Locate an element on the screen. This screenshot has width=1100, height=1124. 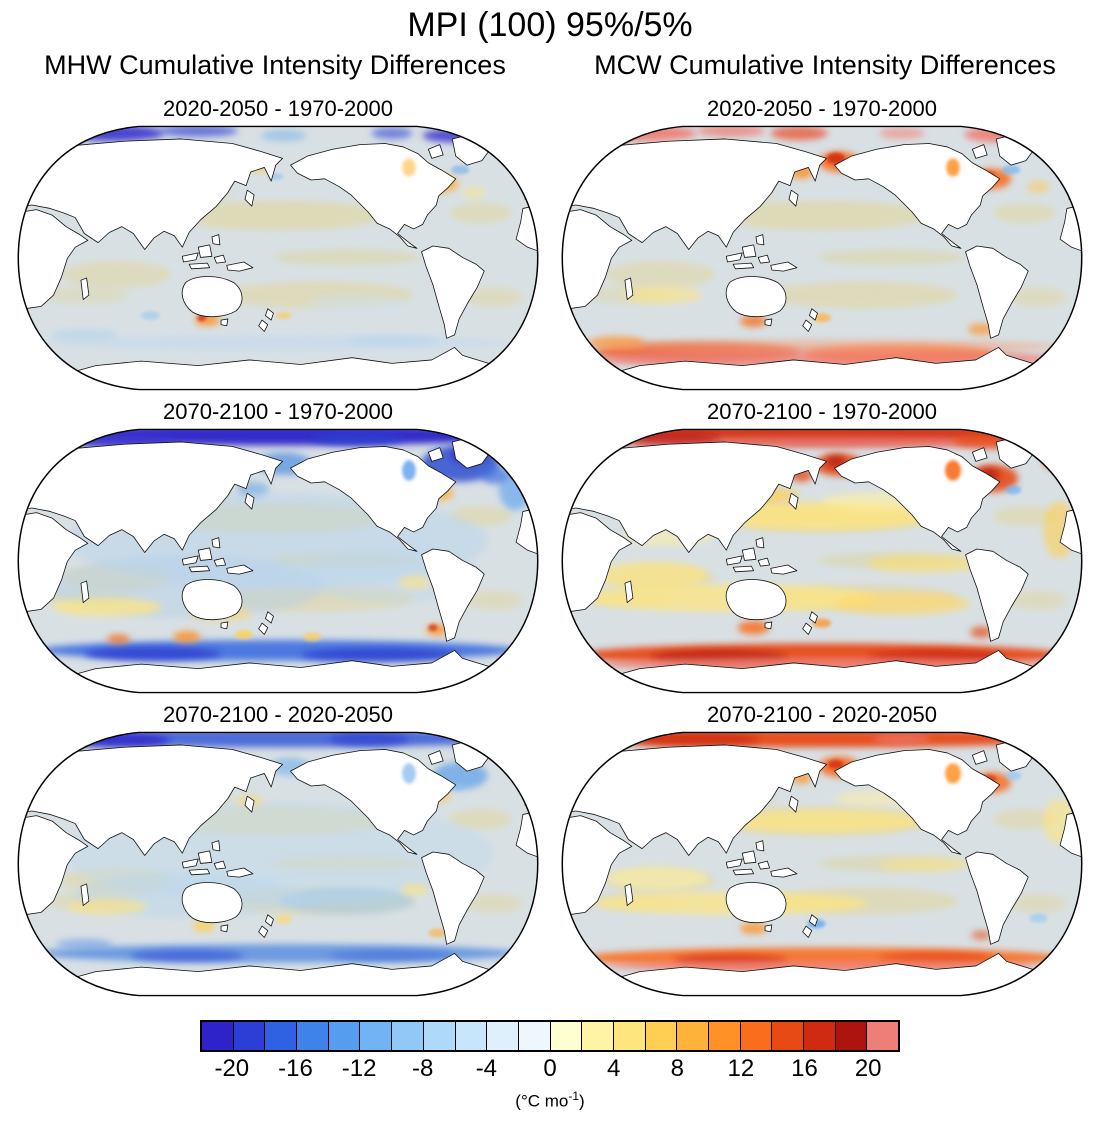
map-panel-mcw-r1: 2020-2050 - 1970-2000 is located at coordinates (822, 244).